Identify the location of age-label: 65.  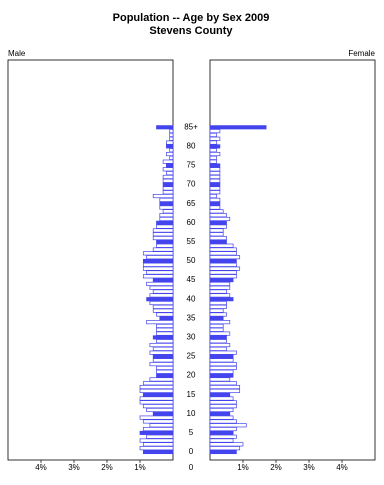
(191, 203).